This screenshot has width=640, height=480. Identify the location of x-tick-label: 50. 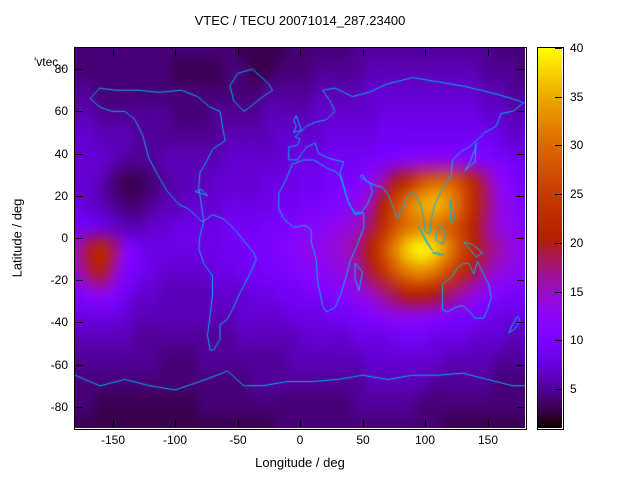
(363, 440).